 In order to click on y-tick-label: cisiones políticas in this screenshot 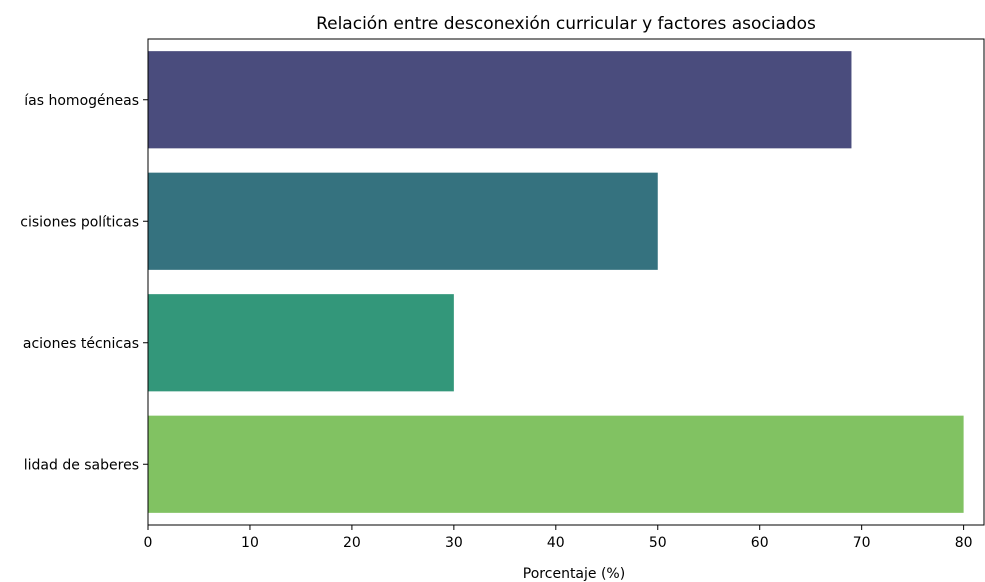, I will do `click(79, 222)`.